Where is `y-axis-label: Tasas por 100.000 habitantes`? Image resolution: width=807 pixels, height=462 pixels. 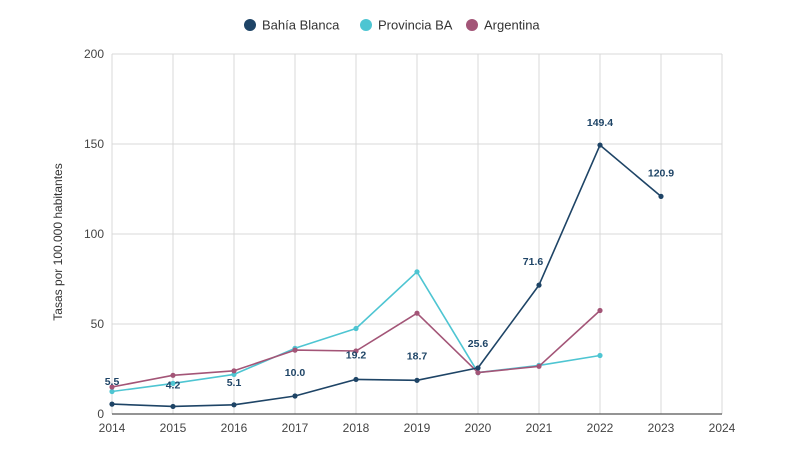 y-axis-label: Tasas por 100.000 habitantes is located at coordinates (58, 241).